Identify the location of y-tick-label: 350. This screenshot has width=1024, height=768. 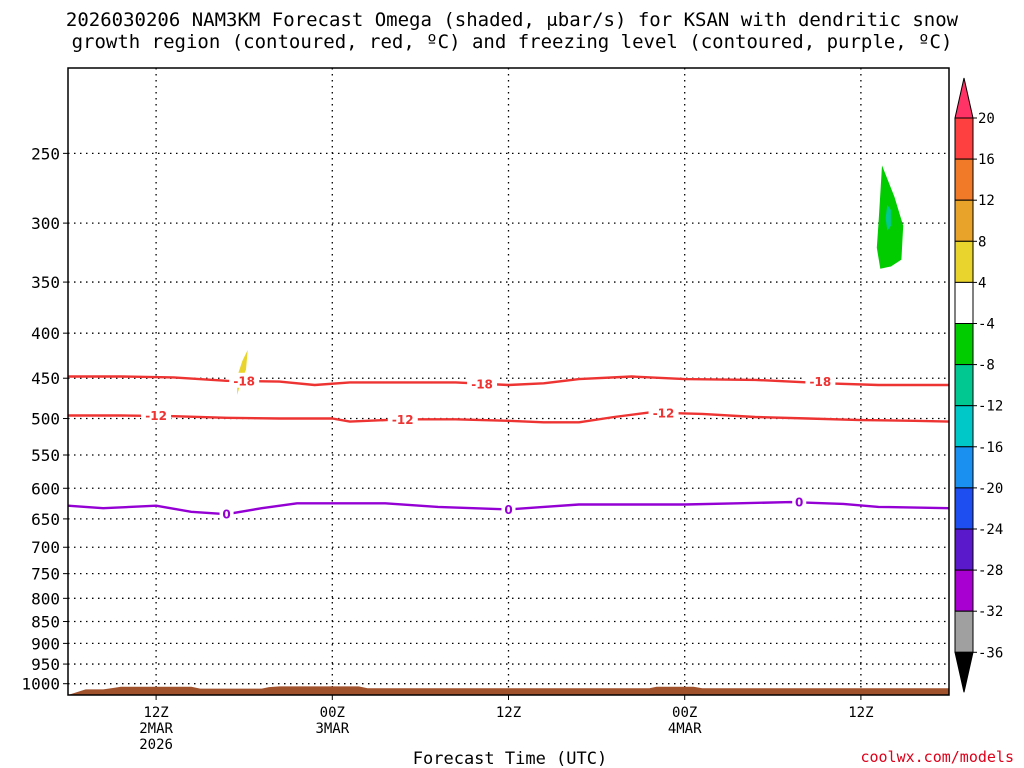
(45, 282).